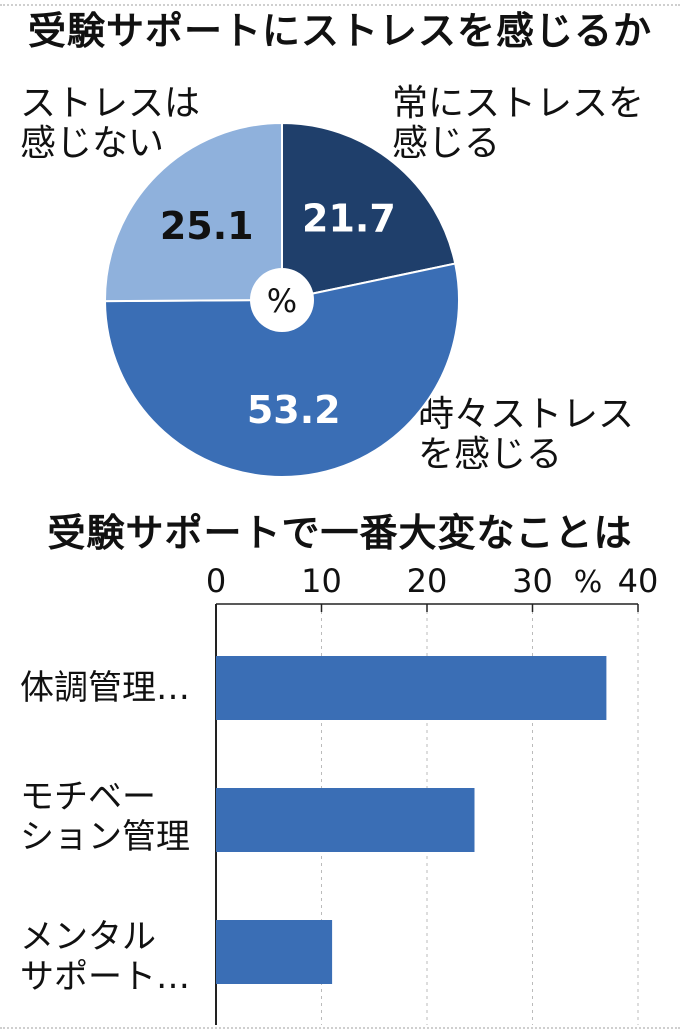 This screenshot has height=1033, width=680. I want to click on pie-label-always-line2: 感じる, so click(446, 143).